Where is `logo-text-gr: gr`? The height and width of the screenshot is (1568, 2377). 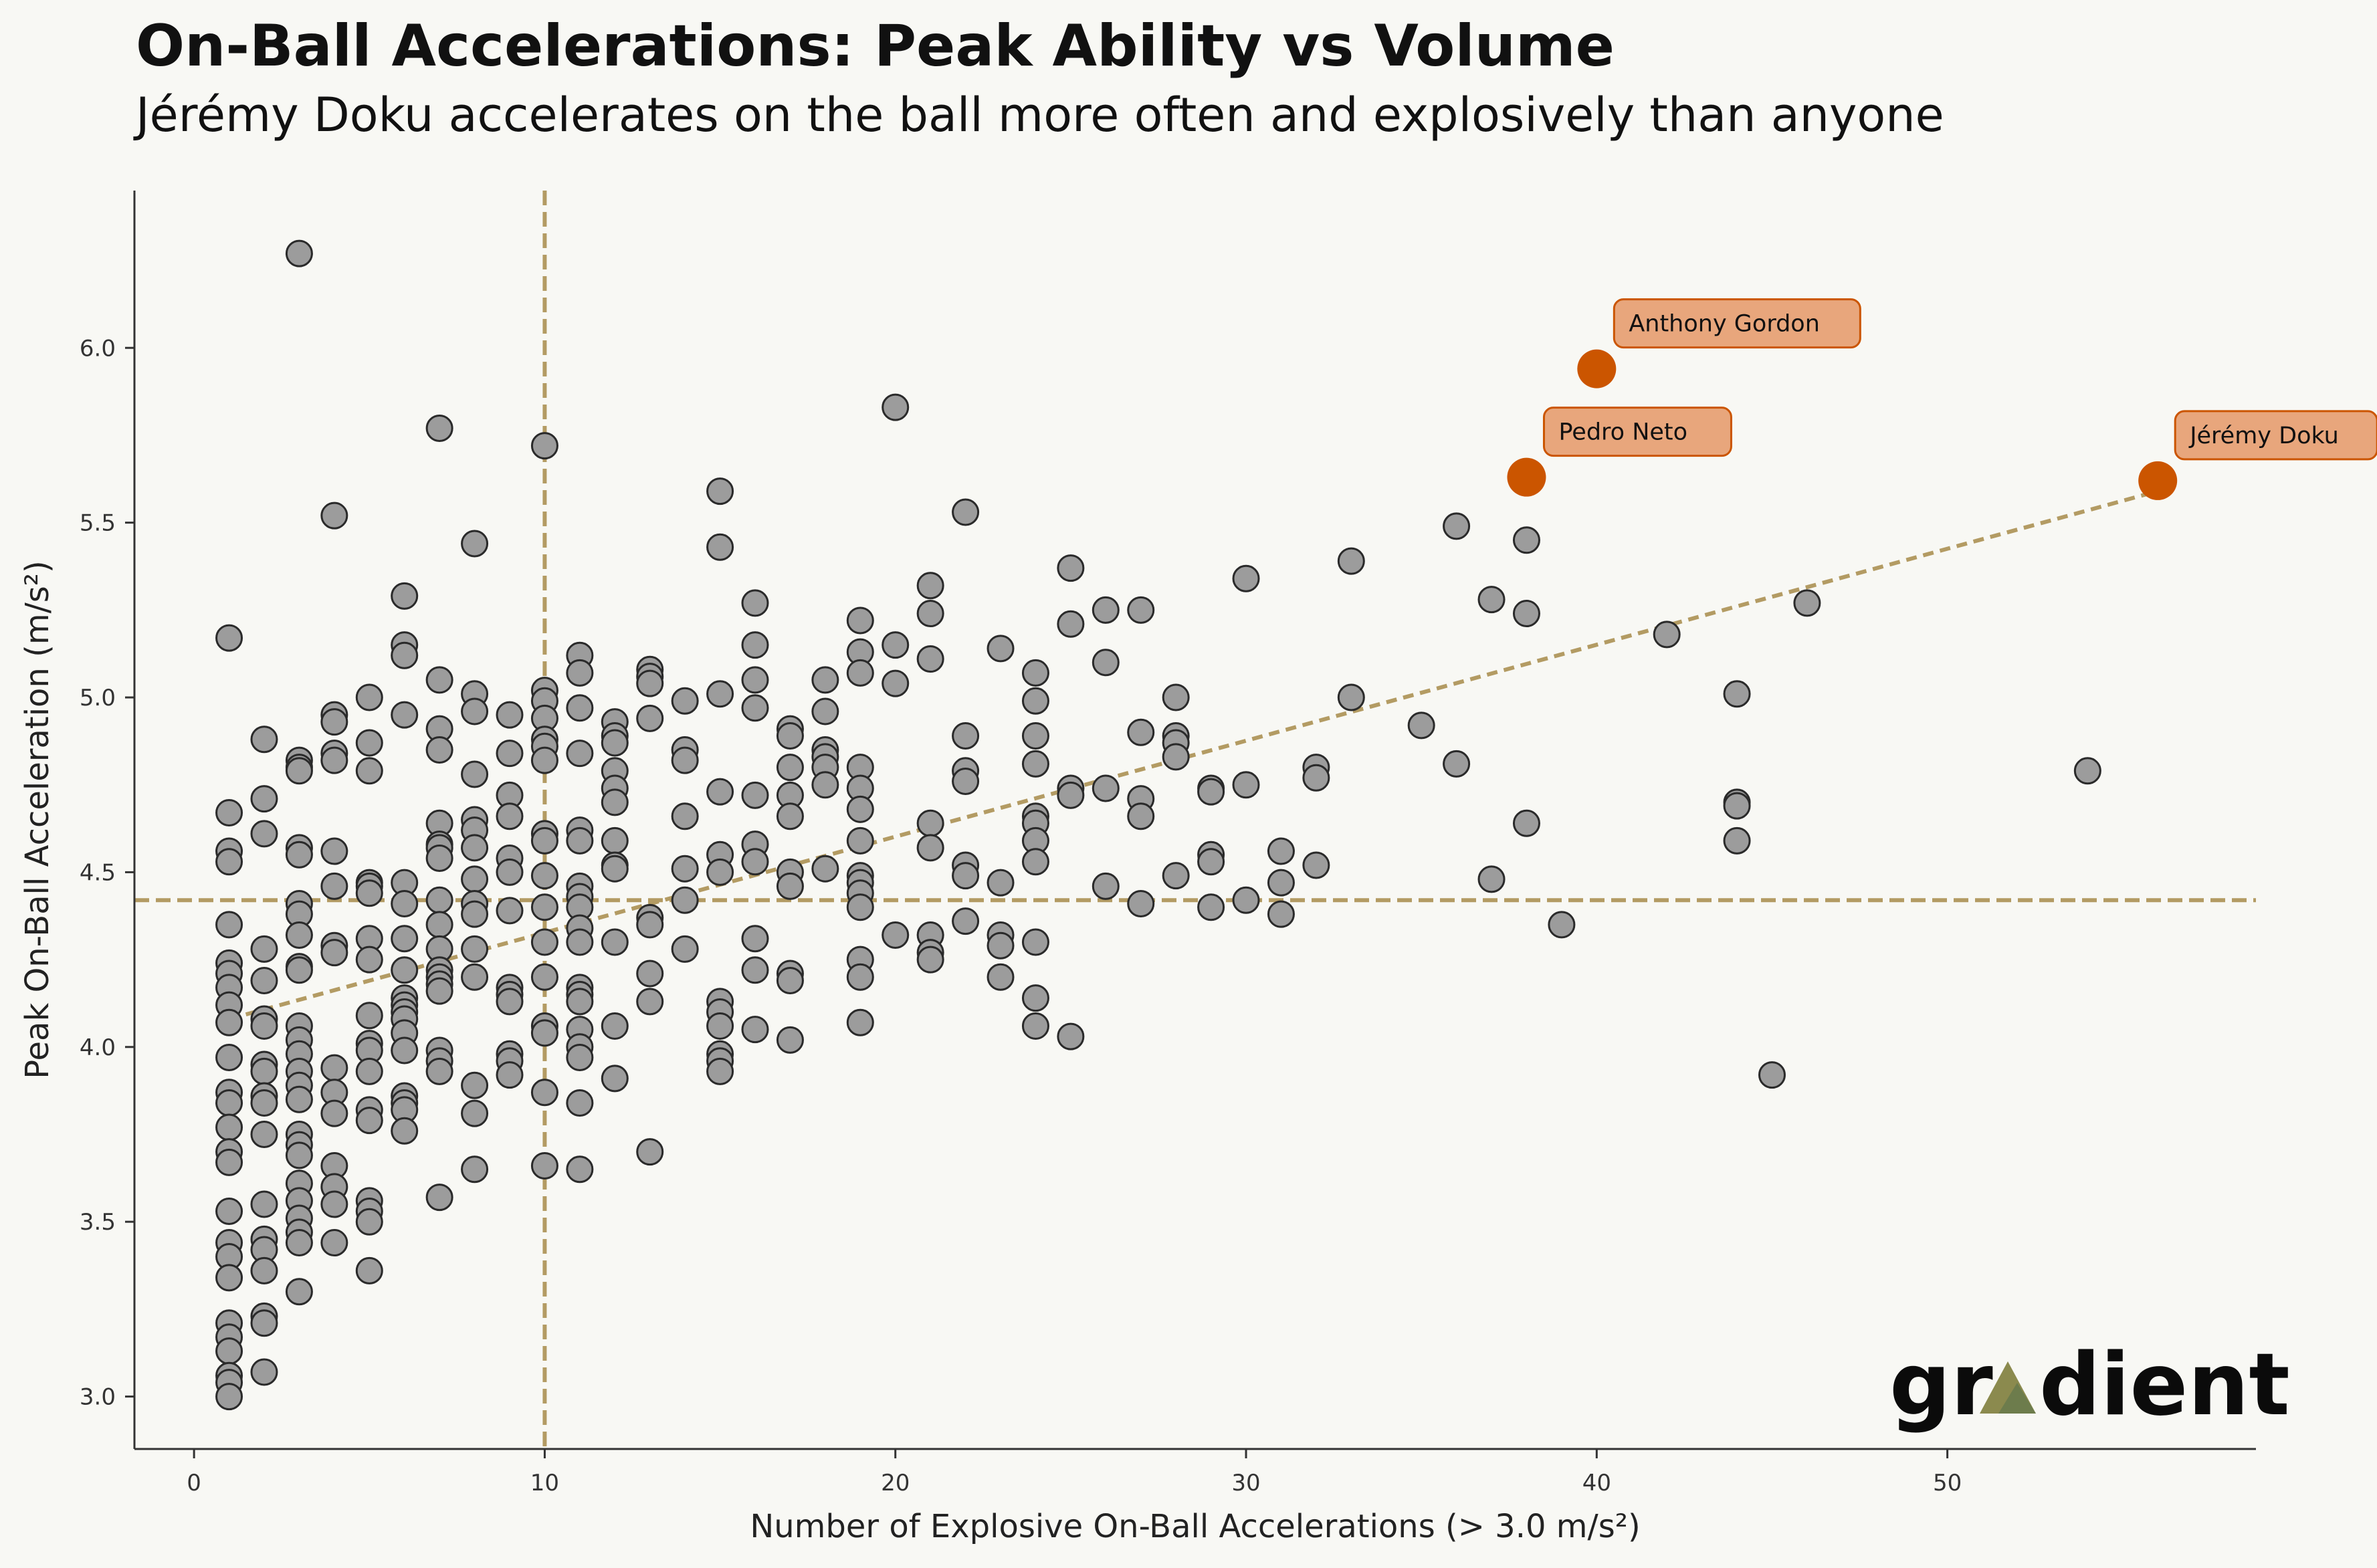
logo-text-gr: gr is located at coordinates (1941, 1385).